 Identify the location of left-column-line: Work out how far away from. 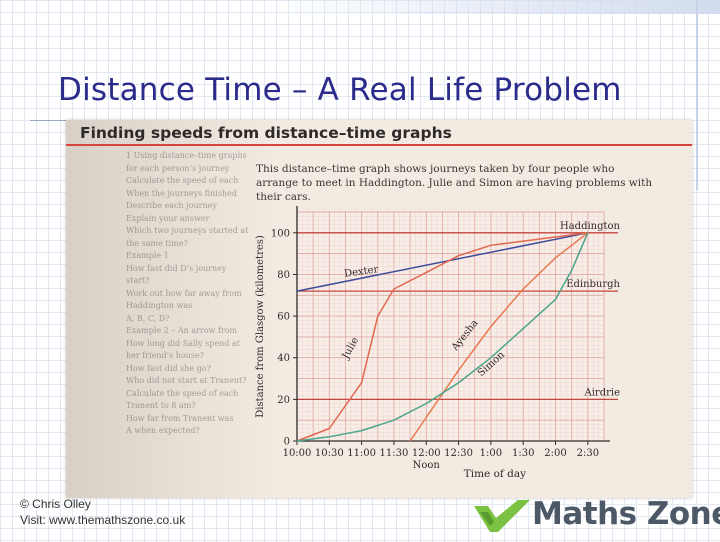
(184, 293).